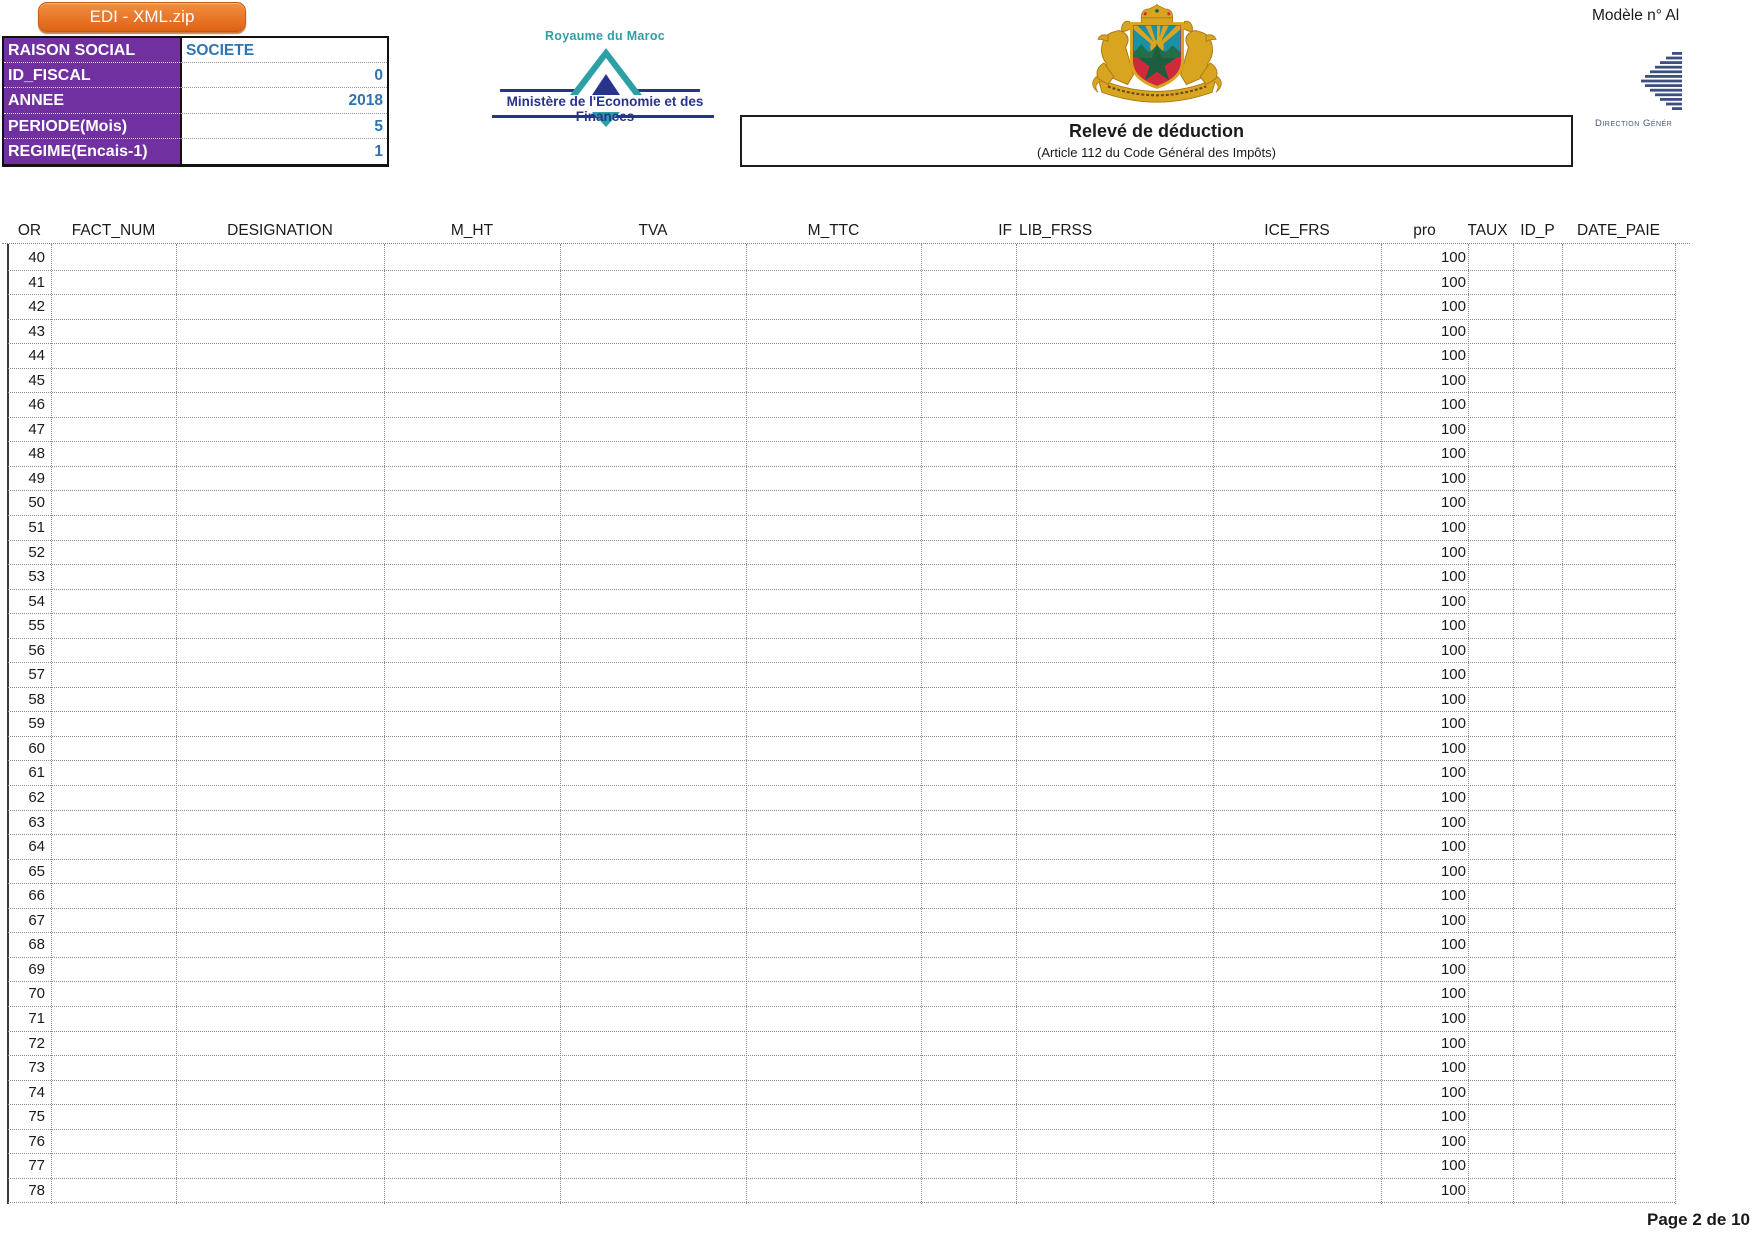  What do you see at coordinates (1424, 230) in the screenshot?
I see `column-header-pro: pro` at bounding box center [1424, 230].